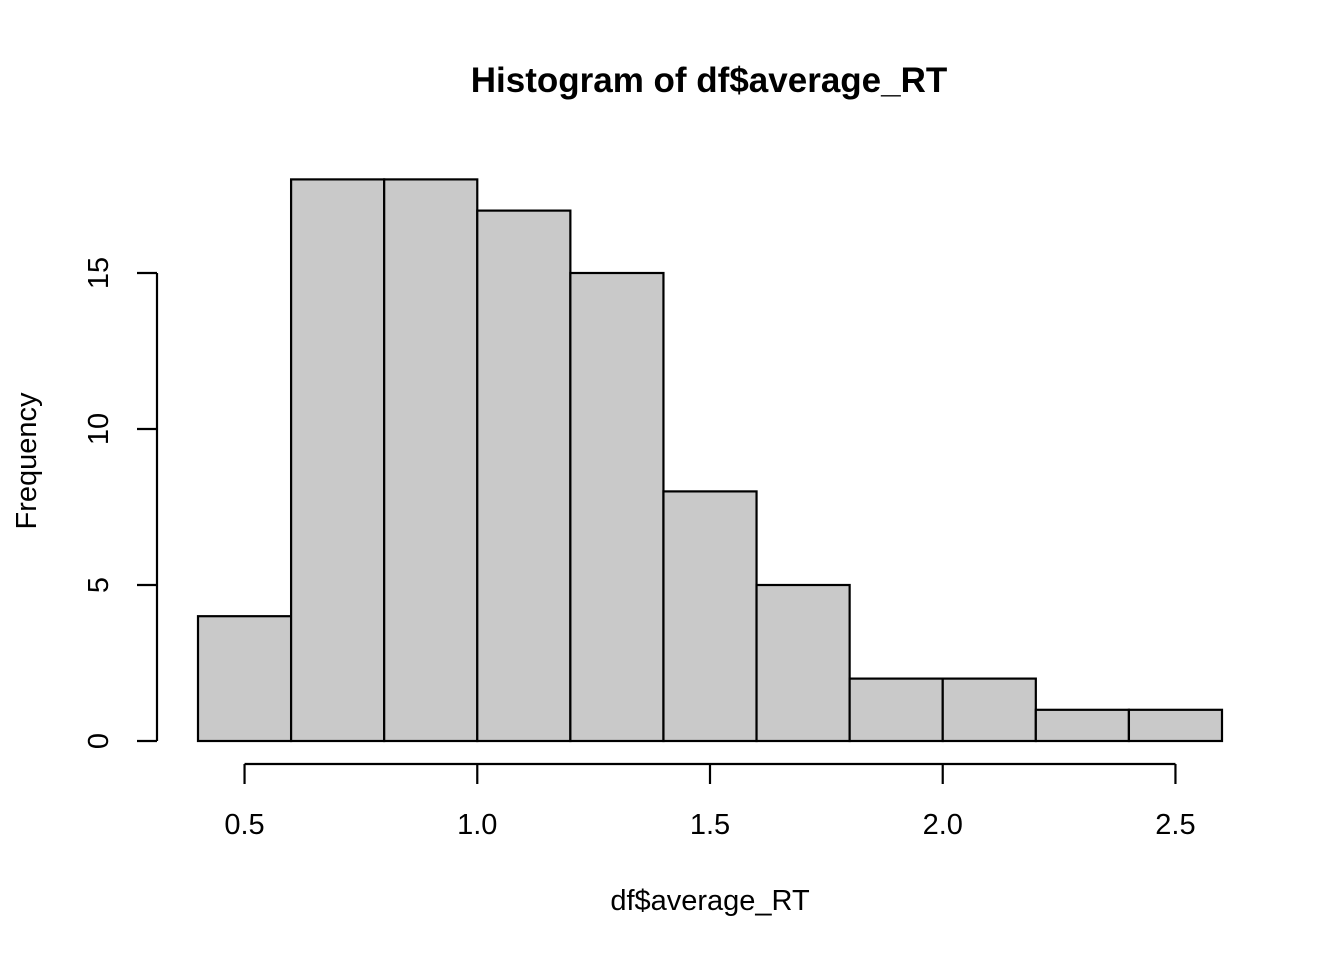 The image size is (1344, 960). I want to click on chart-title: Histogram of df$average_RT, so click(709, 80).